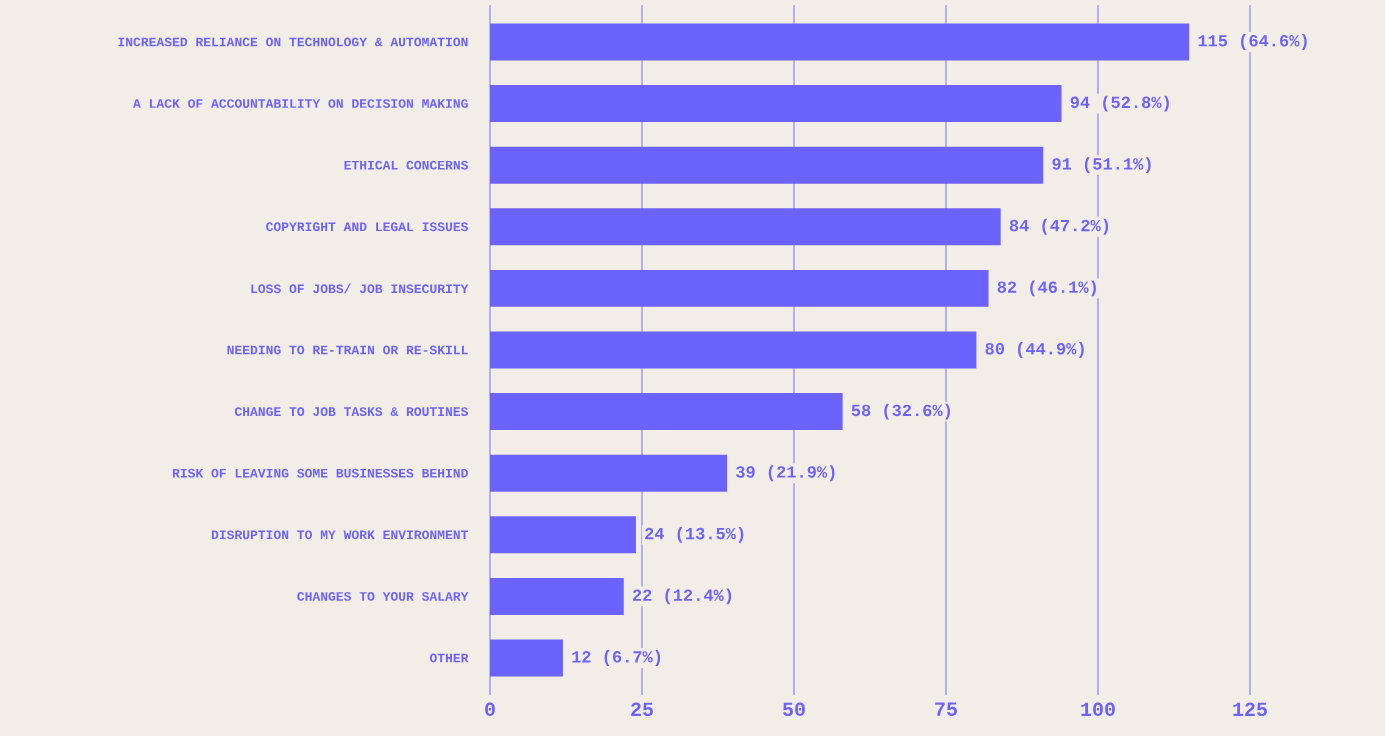  I want to click on y-tick-label: ETHICAL CONCERNS, so click(406, 165).